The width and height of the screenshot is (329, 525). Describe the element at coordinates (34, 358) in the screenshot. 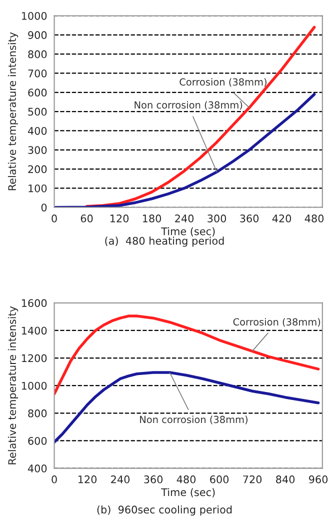

I see `y-tick-label: 1200` at that location.